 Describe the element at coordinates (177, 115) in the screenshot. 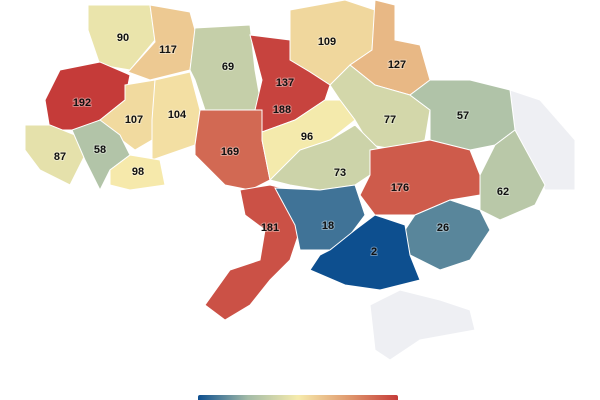

I see `region-label: 104` at that location.